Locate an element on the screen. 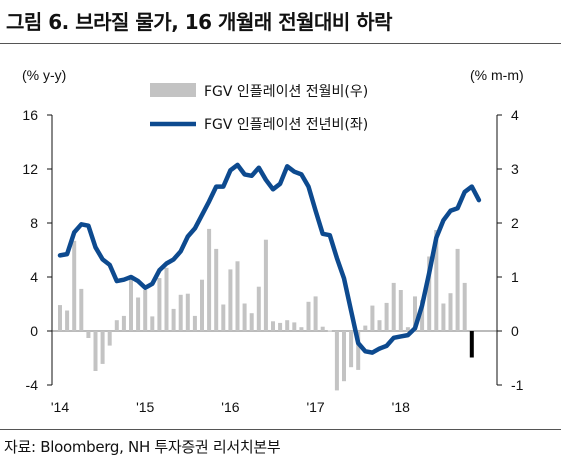 The width and height of the screenshot is (561, 471). legend-line-label: FGV 인플레이션 전년비(좌) is located at coordinates (286, 125).